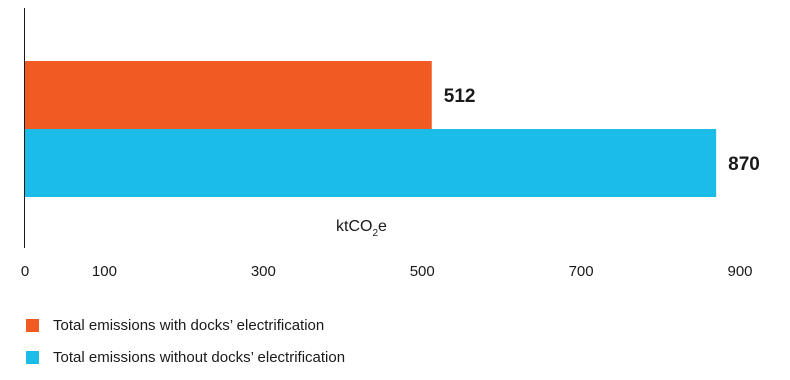 The height and width of the screenshot is (380, 790). What do you see at coordinates (375, 233) in the screenshot?
I see `unit-label-subscript: 2` at bounding box center [375, 233].